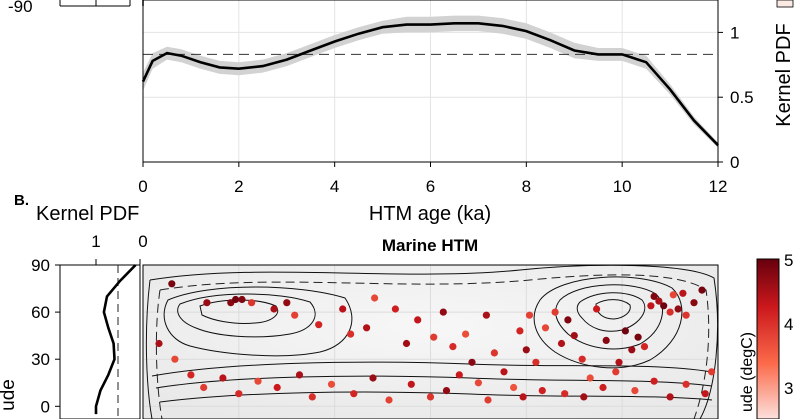  Describe the element at coordinates (734, 32) in the screenshot. I see `panel-a-y-tick-1: 1` at that location.